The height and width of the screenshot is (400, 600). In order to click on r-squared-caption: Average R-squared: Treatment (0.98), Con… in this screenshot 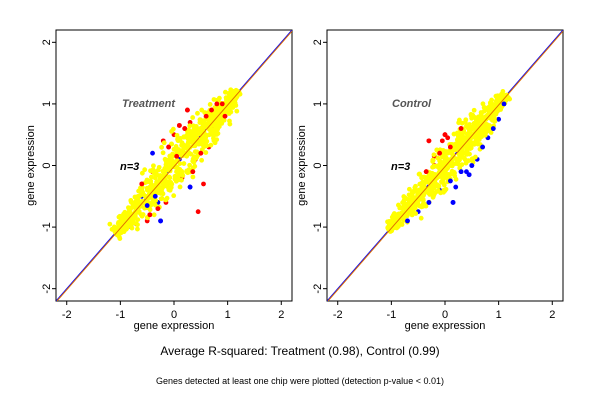, I will do `click(300, 351)`.